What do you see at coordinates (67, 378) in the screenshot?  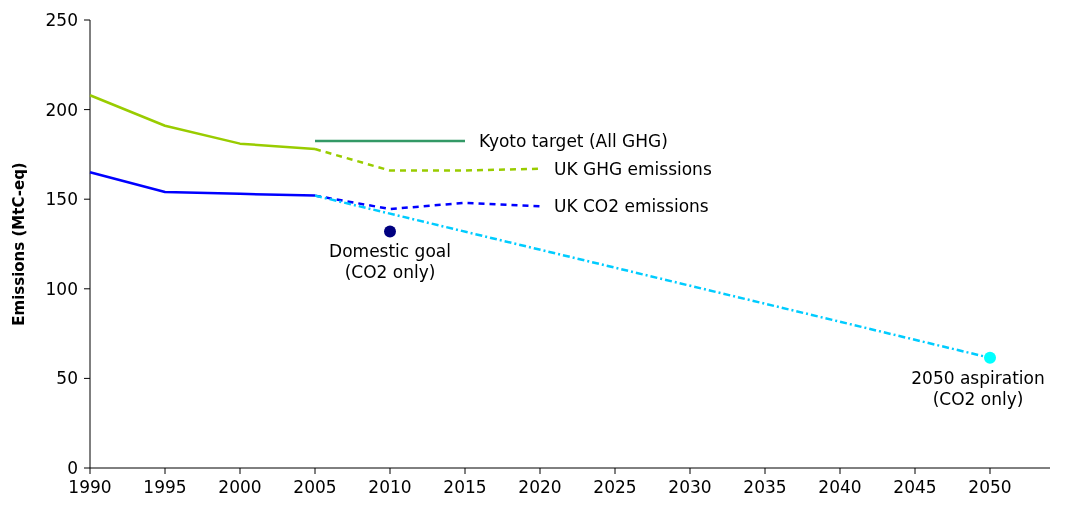 I see `y-tick-label: 50` at bounding box center [67, 378].